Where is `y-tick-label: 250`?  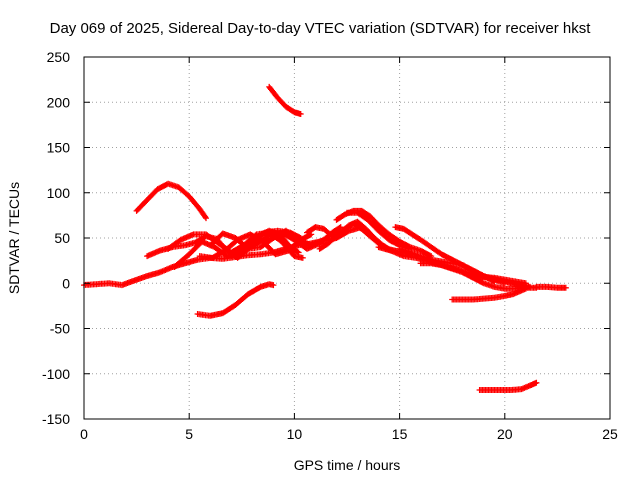
y-tick-label: 250 is located at coordinates (59, 57).